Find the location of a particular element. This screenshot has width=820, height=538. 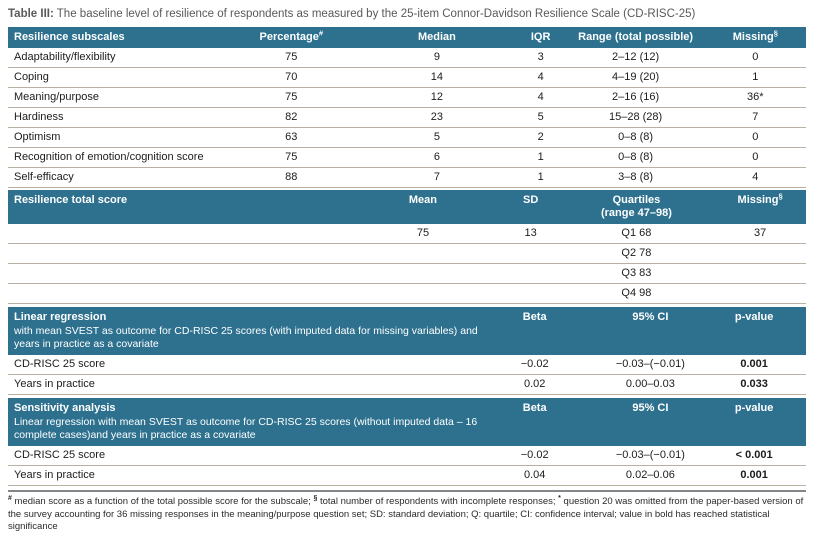

cell-95ci: −0.03–(−0.01) is located at coordinates (650, 365).